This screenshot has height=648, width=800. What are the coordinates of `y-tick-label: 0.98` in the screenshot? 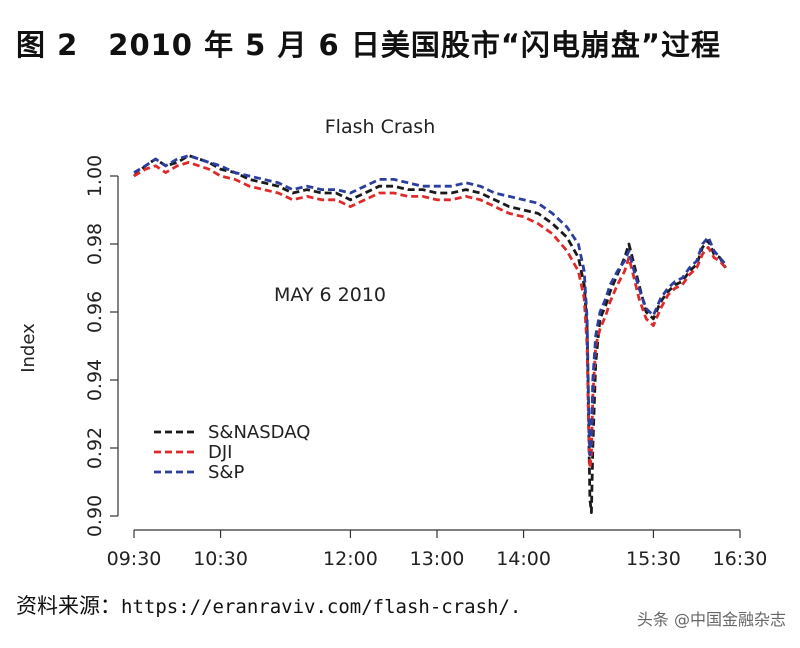 It's located at (95, 244).